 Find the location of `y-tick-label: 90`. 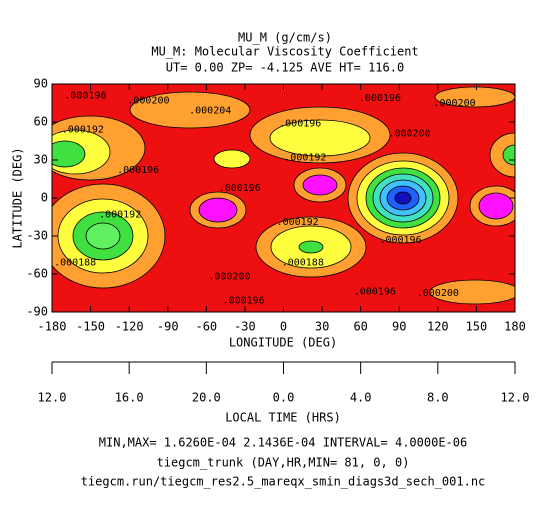

y-tick-label: 90 is located at coordinates (41, 84).